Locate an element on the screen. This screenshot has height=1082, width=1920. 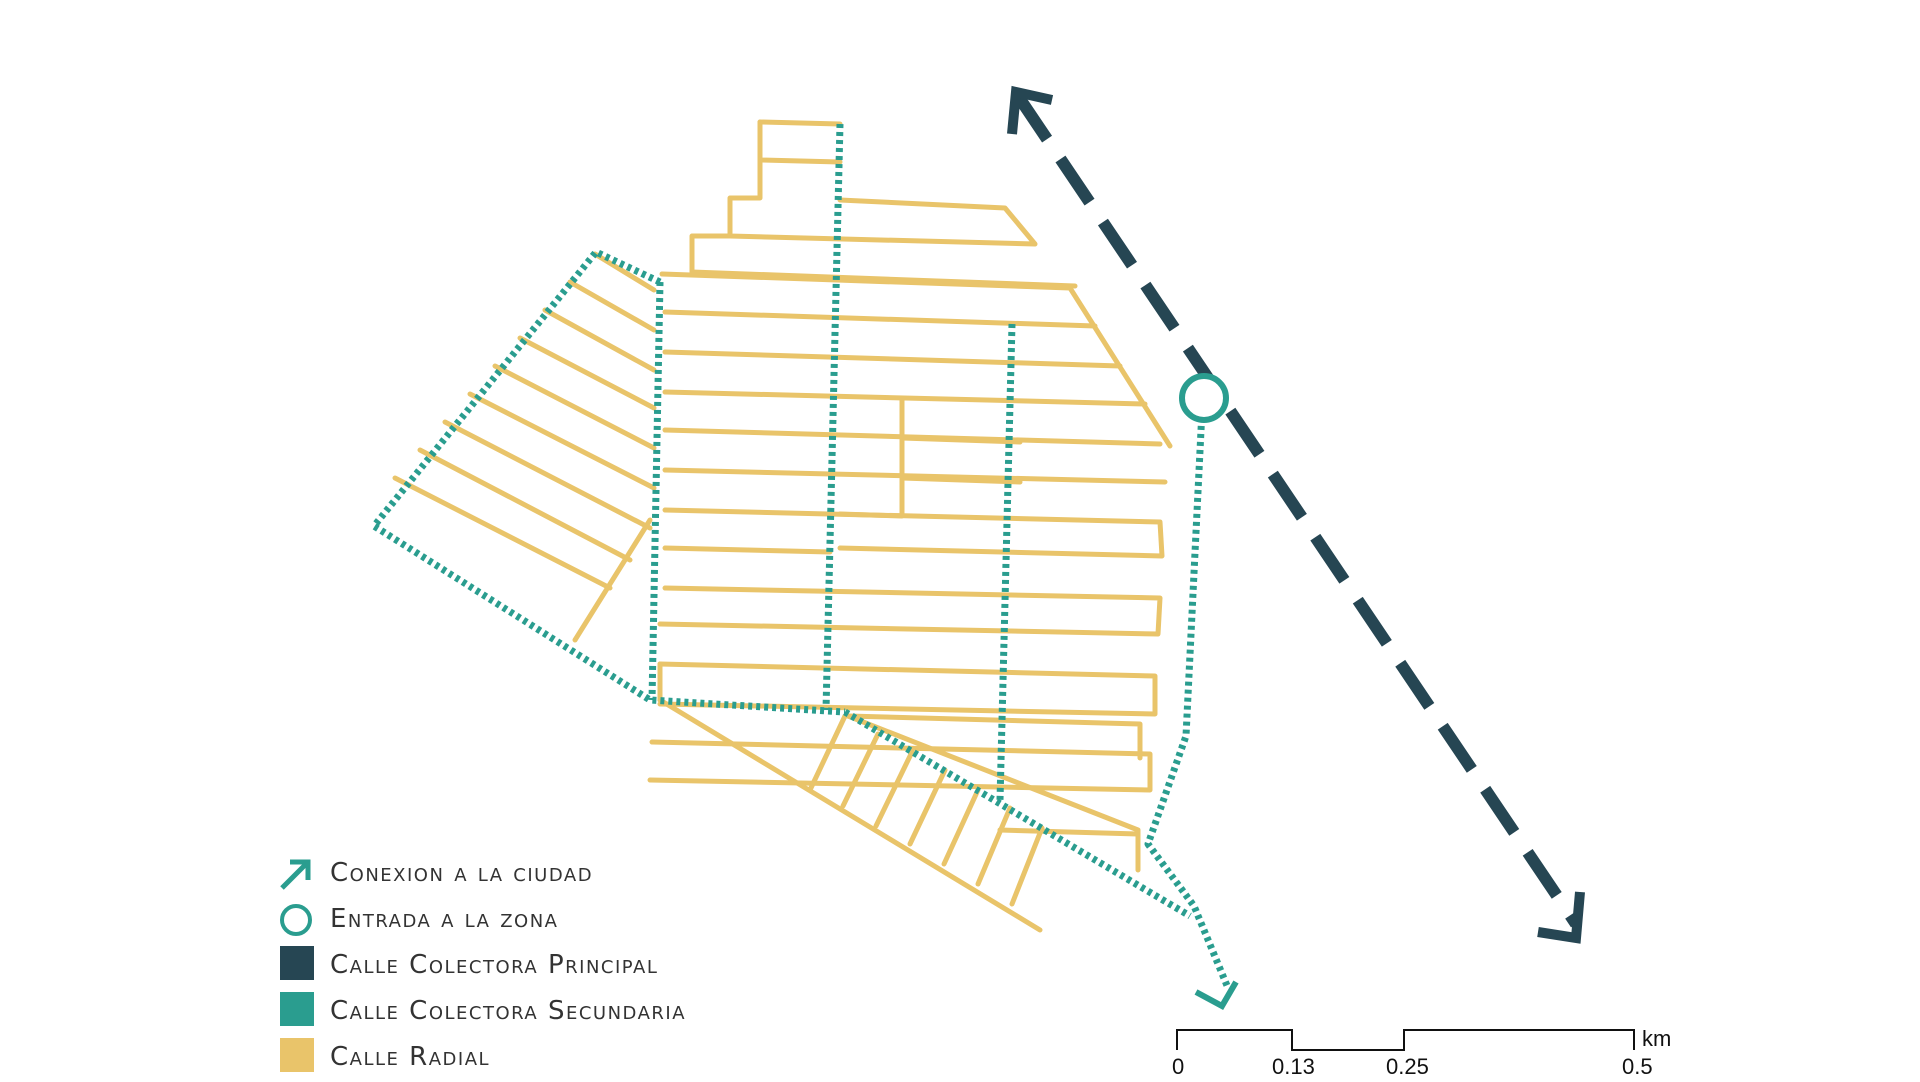
zone-entrance-marker is located at coordinates (1204, 398).